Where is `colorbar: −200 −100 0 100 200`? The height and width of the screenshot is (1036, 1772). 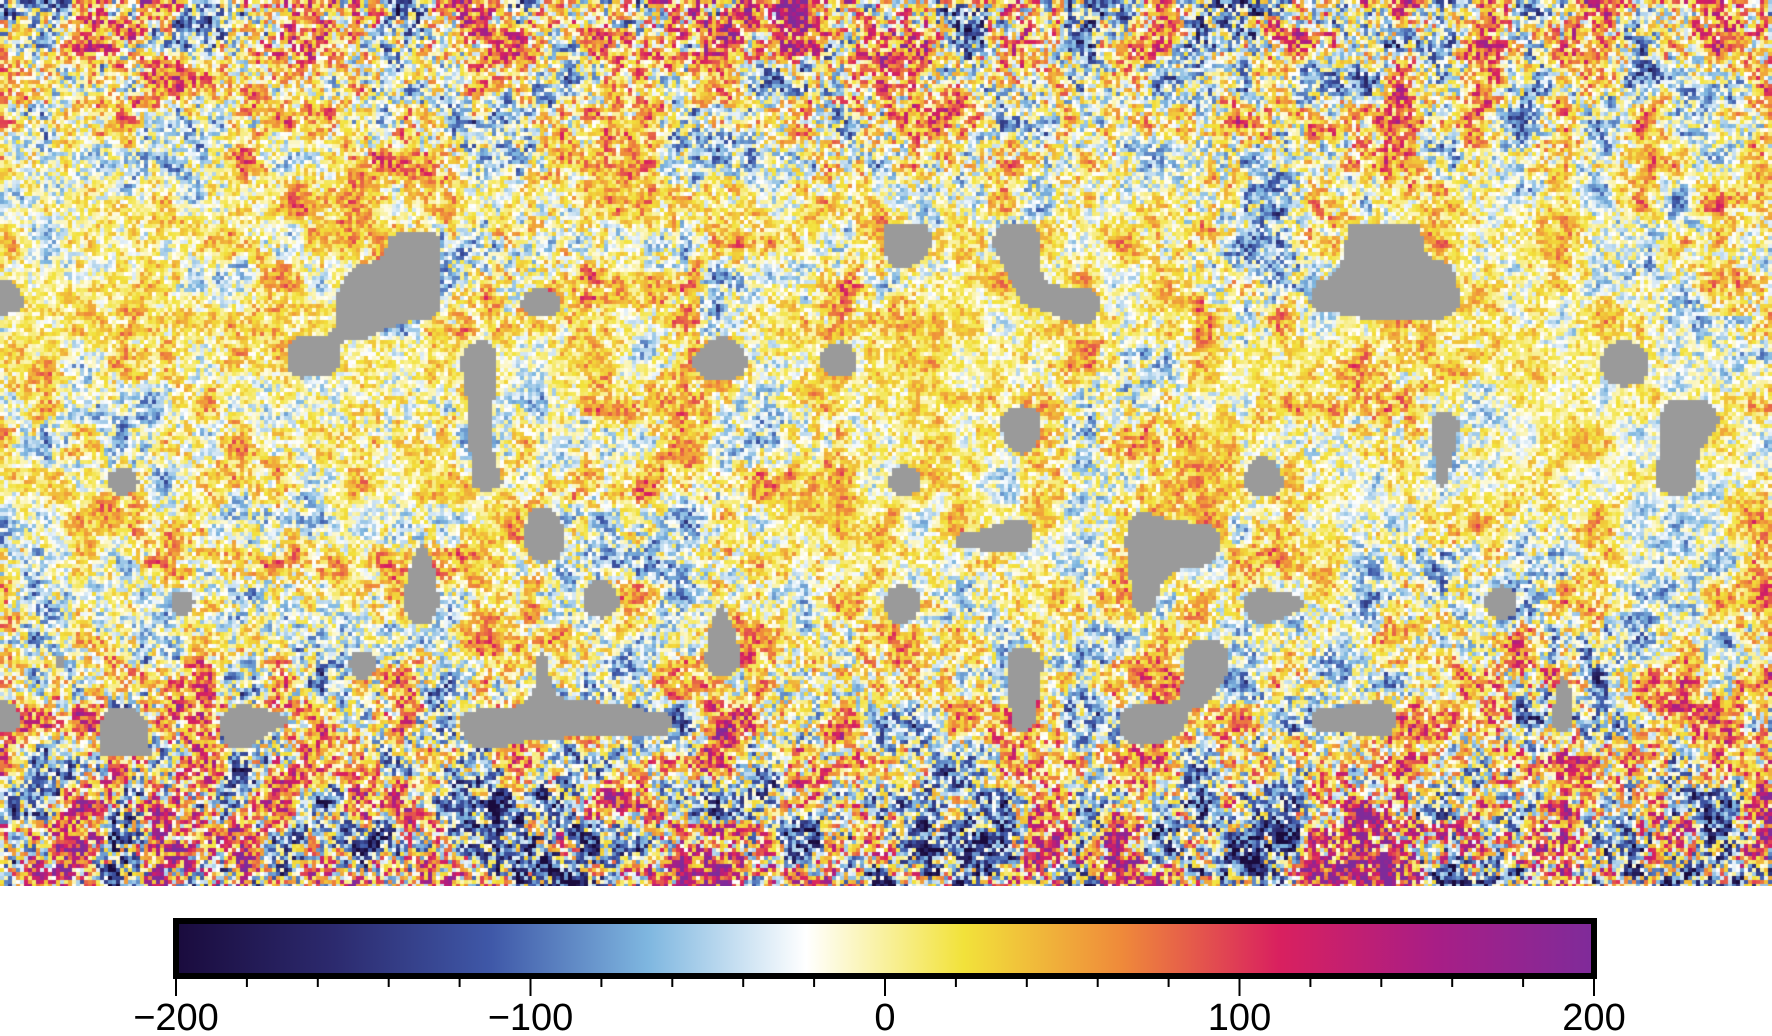 colorbar: −200 −100 0 100 200 is located at coordinates (879, 977).